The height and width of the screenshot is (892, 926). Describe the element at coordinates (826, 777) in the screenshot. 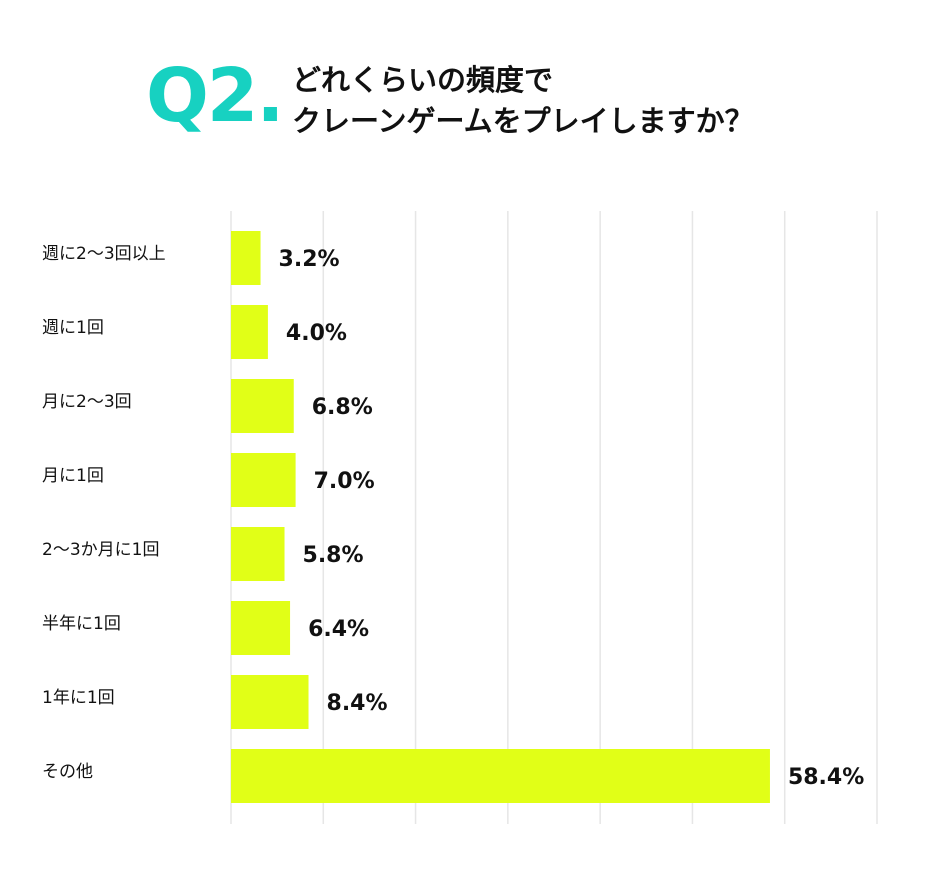

I see `value-label: 58.4%` at that location.